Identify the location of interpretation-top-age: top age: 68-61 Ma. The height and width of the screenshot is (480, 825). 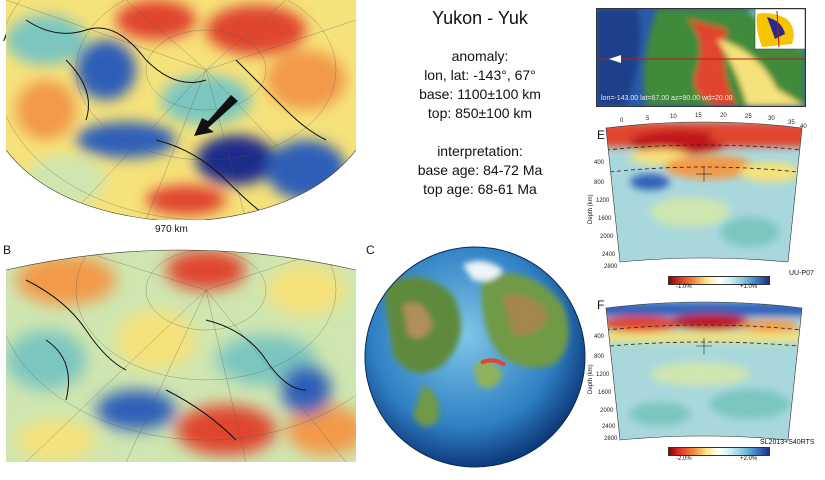
(480, 189).